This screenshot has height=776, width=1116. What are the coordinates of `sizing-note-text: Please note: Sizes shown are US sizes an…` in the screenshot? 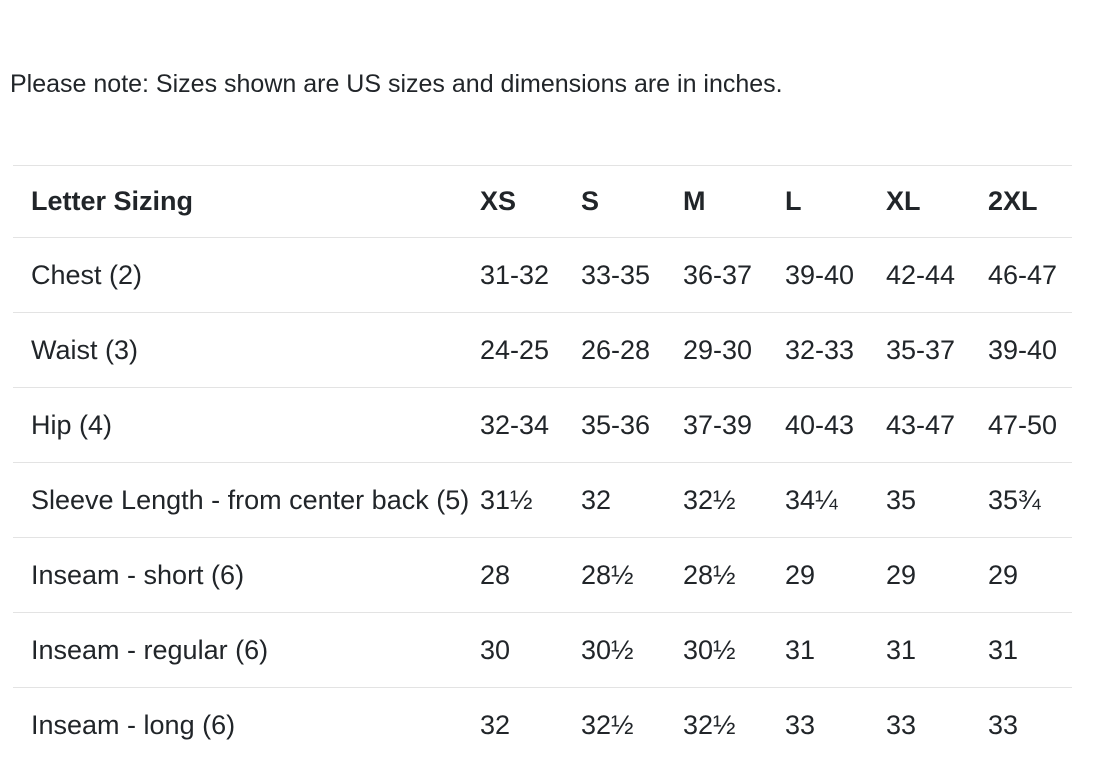 It's located at (396, 84).